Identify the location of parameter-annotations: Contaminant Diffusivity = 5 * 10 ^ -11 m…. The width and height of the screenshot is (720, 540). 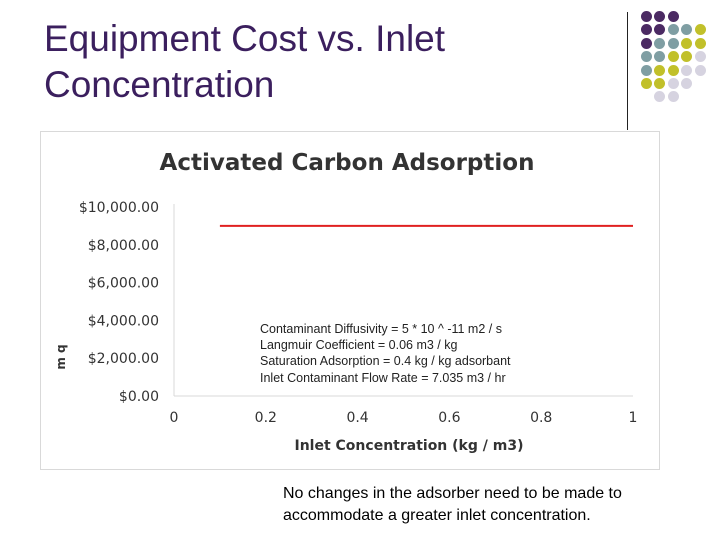
(385, 353).